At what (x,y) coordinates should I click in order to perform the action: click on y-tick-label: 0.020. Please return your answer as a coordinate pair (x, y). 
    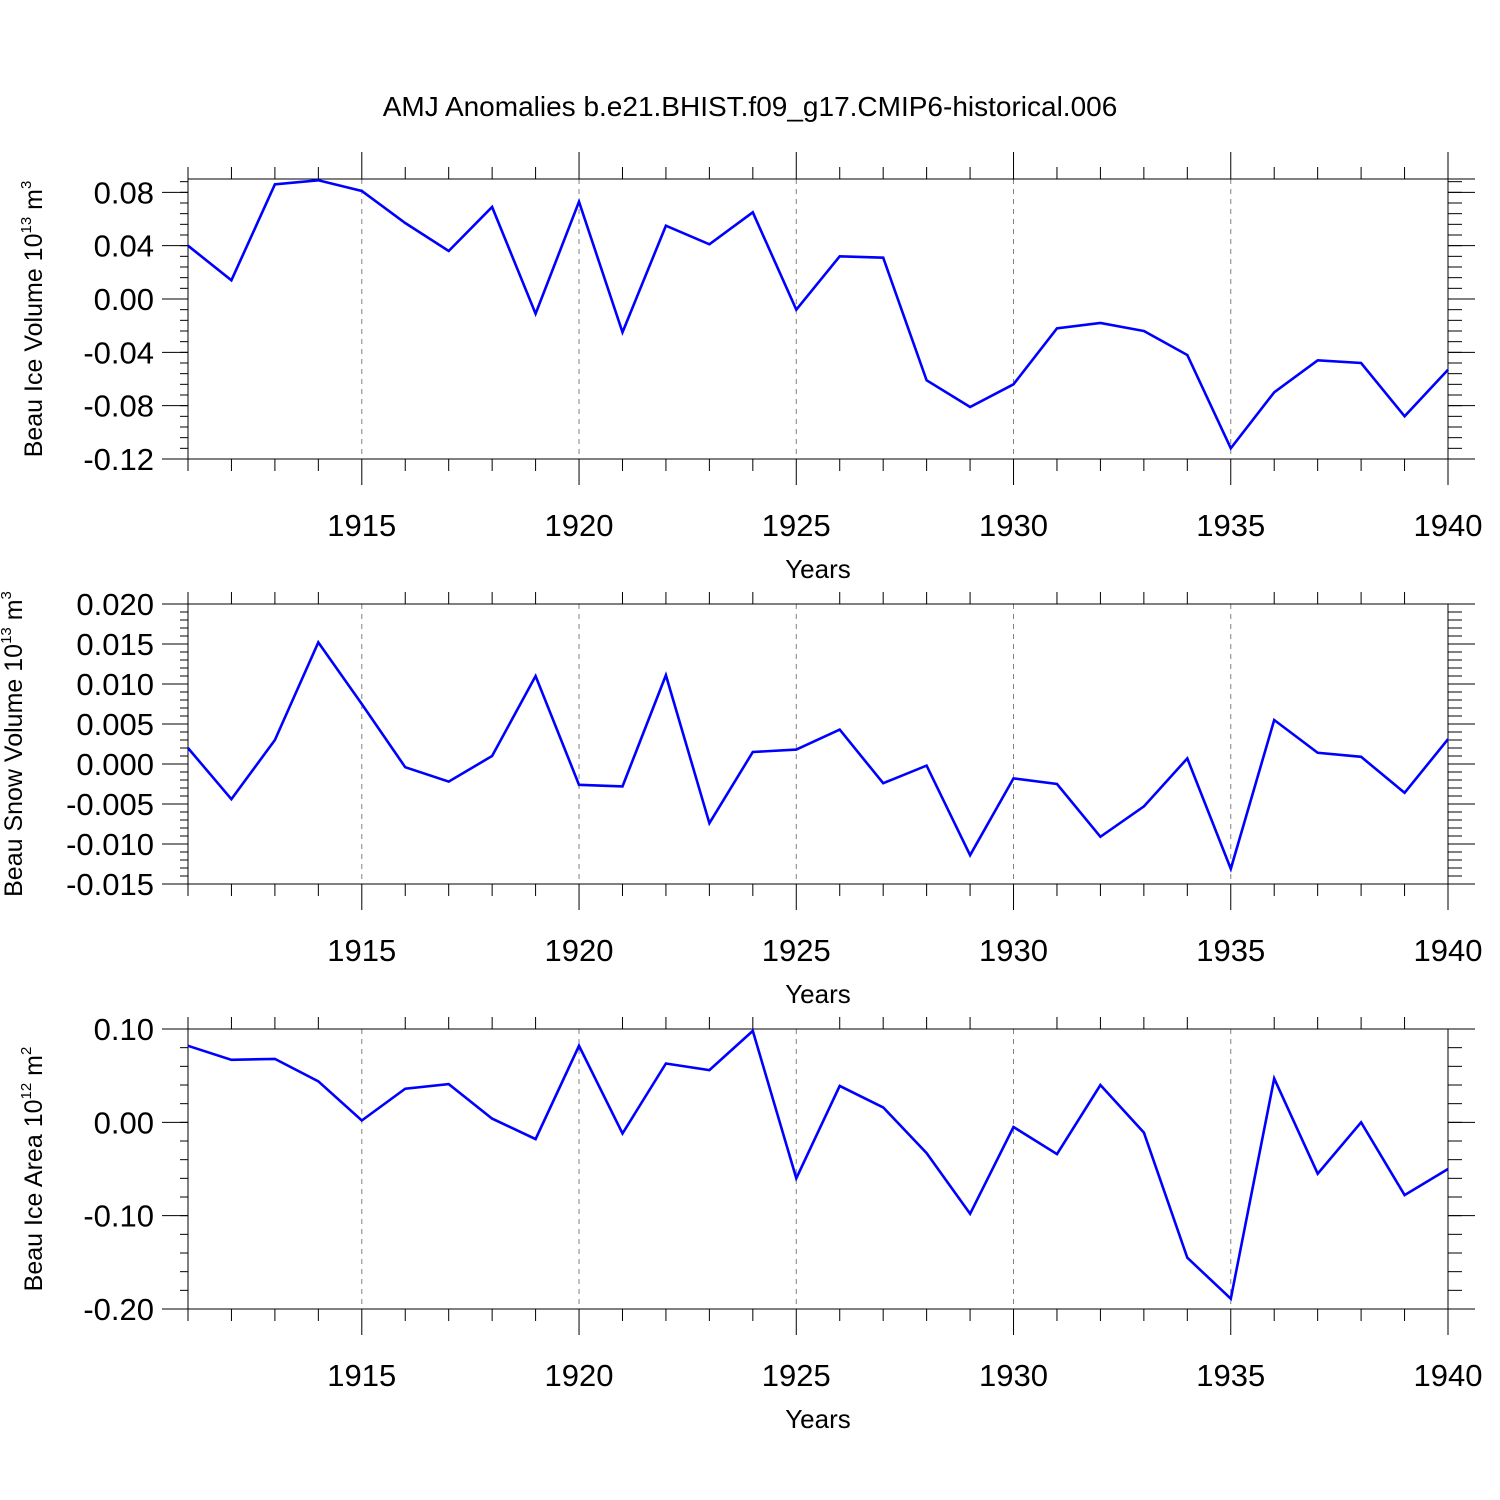
    Looking at the image, I should click on (115, 604).